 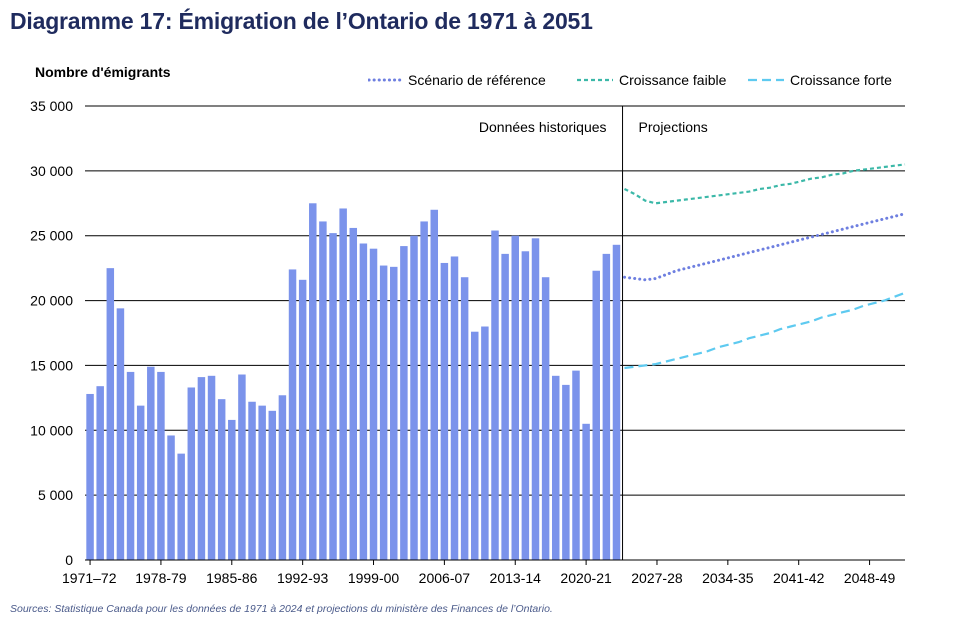 I want to click on legend-reference: Scénario de référence, so click(x=457, y=80).